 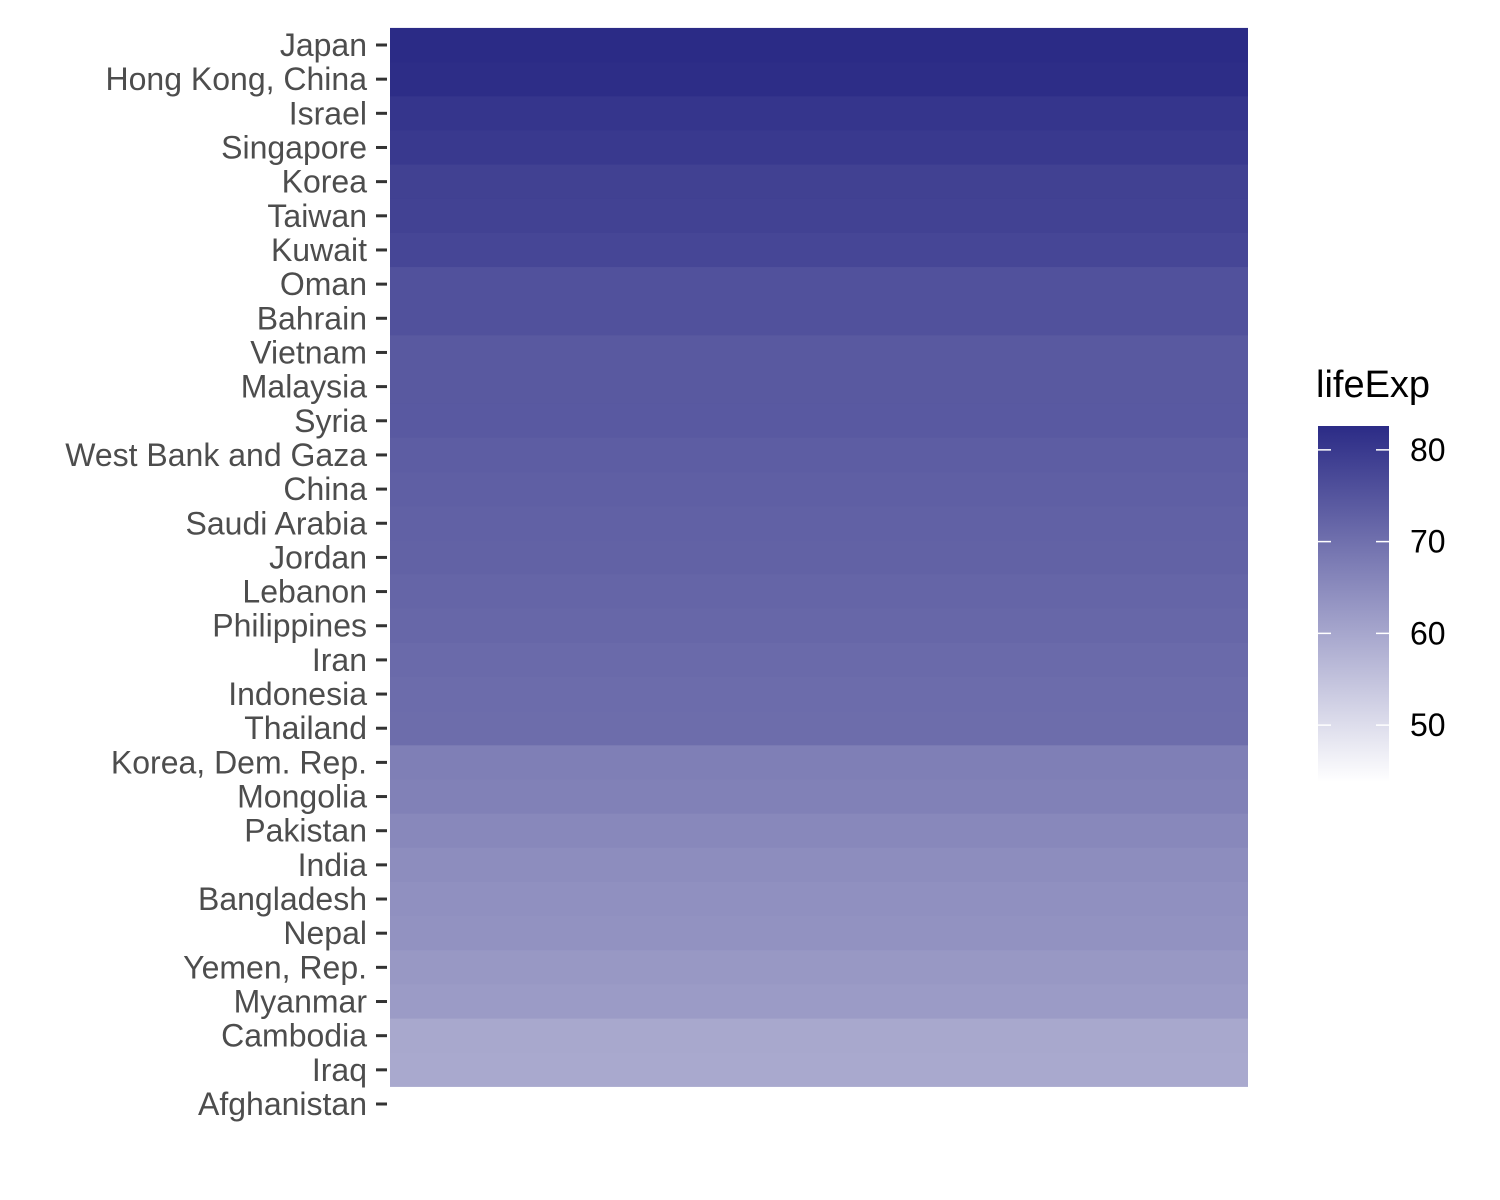 I want to click on y-tick-label: Afghanistan, so click(x=282, y=1104).